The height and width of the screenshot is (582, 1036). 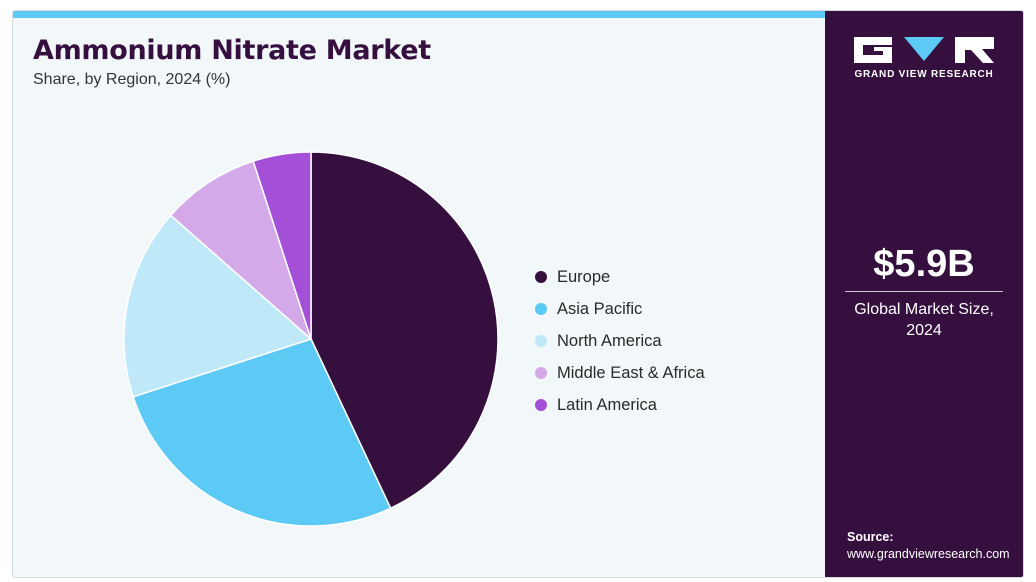 I want to click on pie-slice-latin-america, so click(x=282, y=245).